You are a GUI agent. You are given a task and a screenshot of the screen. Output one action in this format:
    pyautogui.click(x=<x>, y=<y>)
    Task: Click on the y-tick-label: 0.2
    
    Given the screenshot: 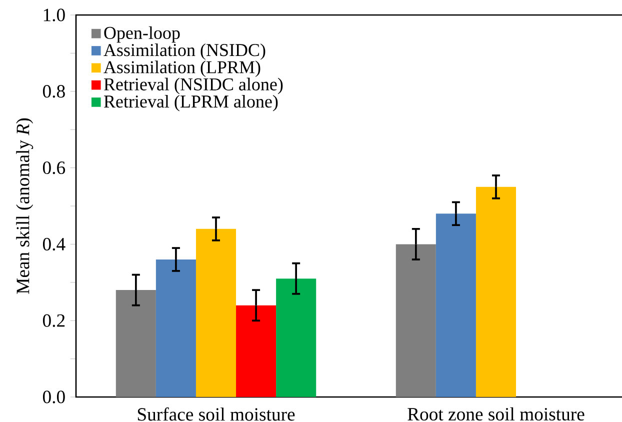 What is the action you would take?
    pyautogui.click(x=53, y=320)
    